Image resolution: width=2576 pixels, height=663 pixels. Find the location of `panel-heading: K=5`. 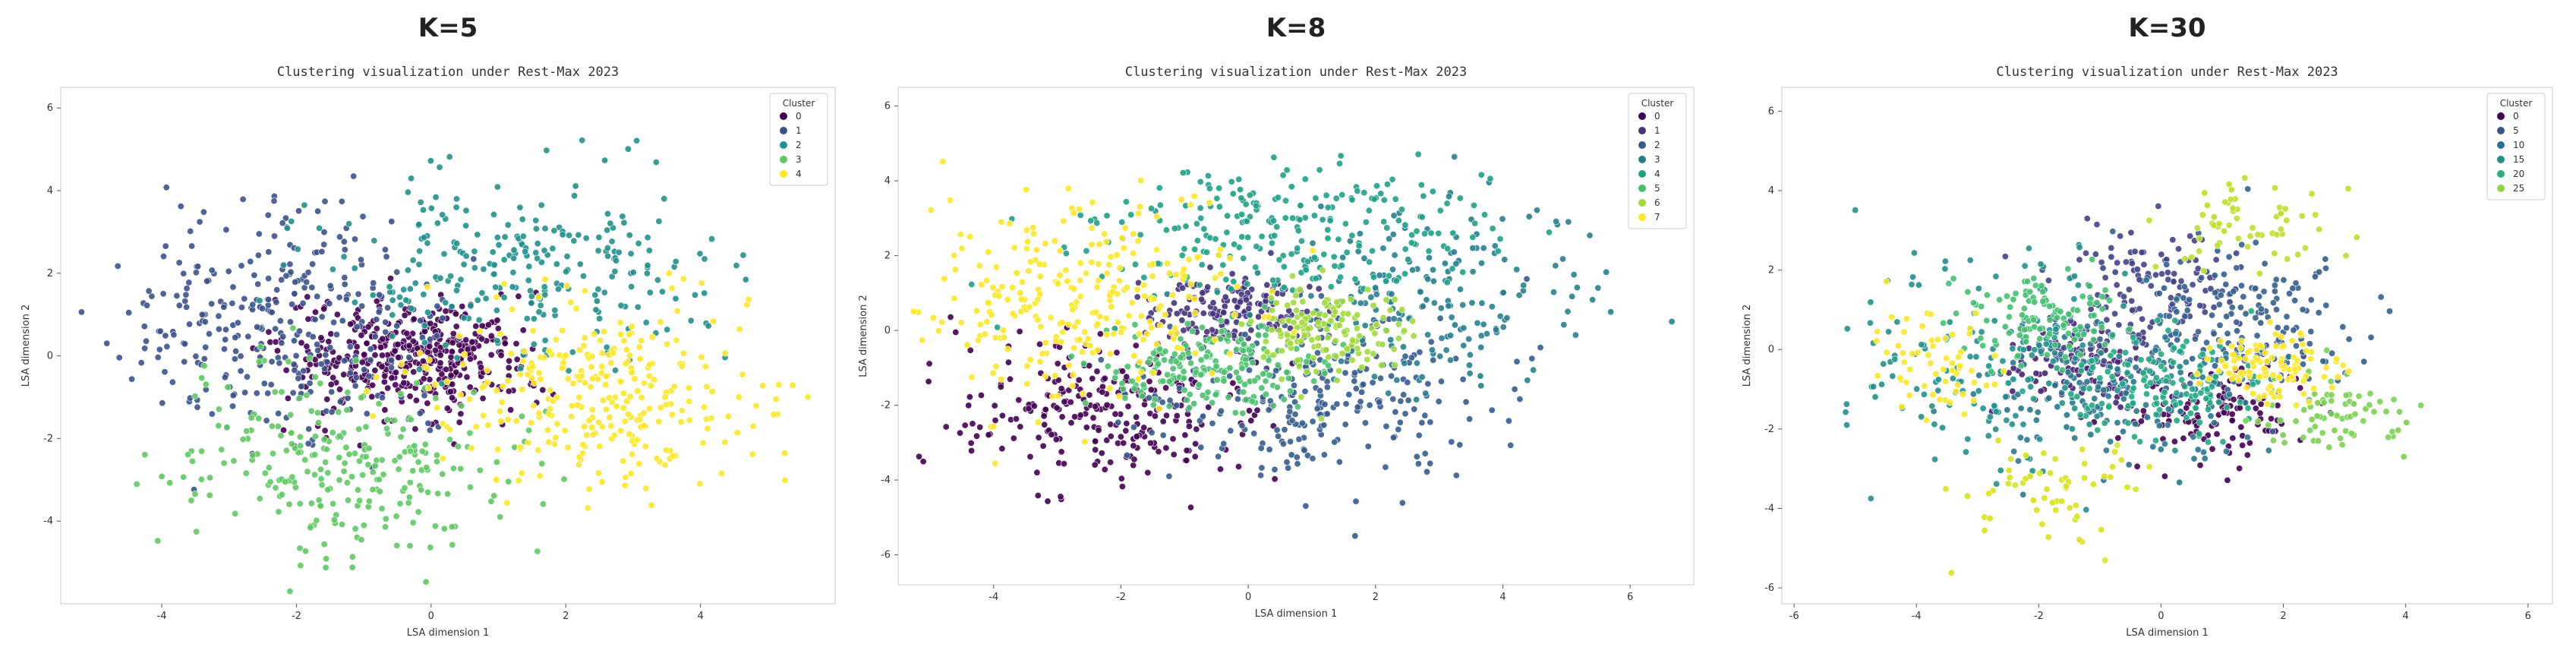

panel-heading: K=5 is located at coordinates (448, 28).